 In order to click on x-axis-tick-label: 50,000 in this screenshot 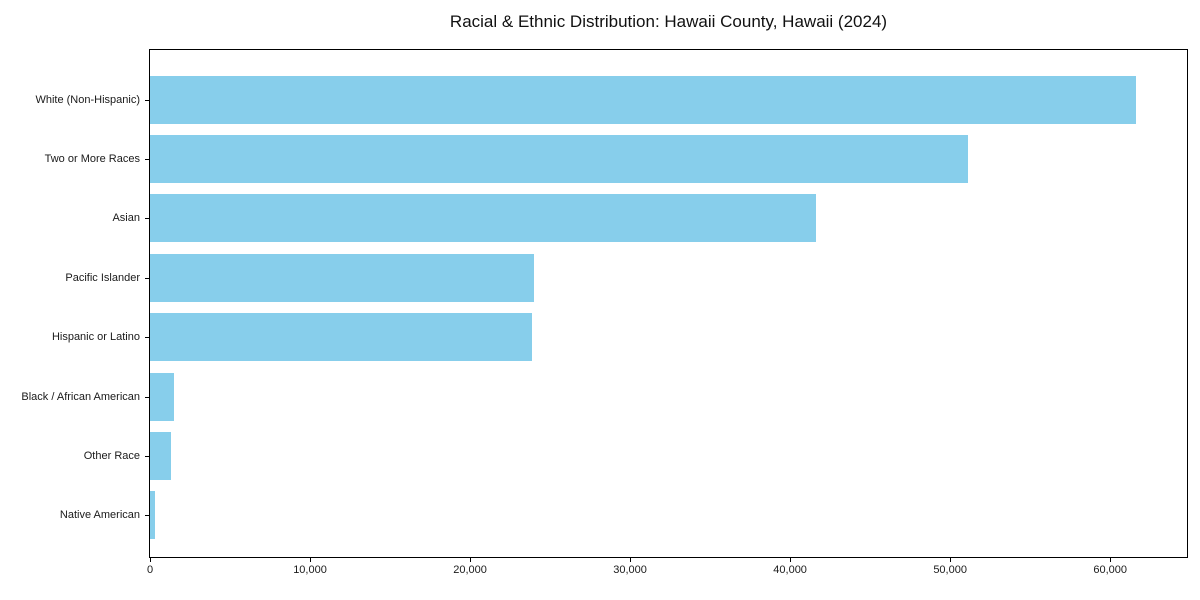, I will do `click(950, 570)`.